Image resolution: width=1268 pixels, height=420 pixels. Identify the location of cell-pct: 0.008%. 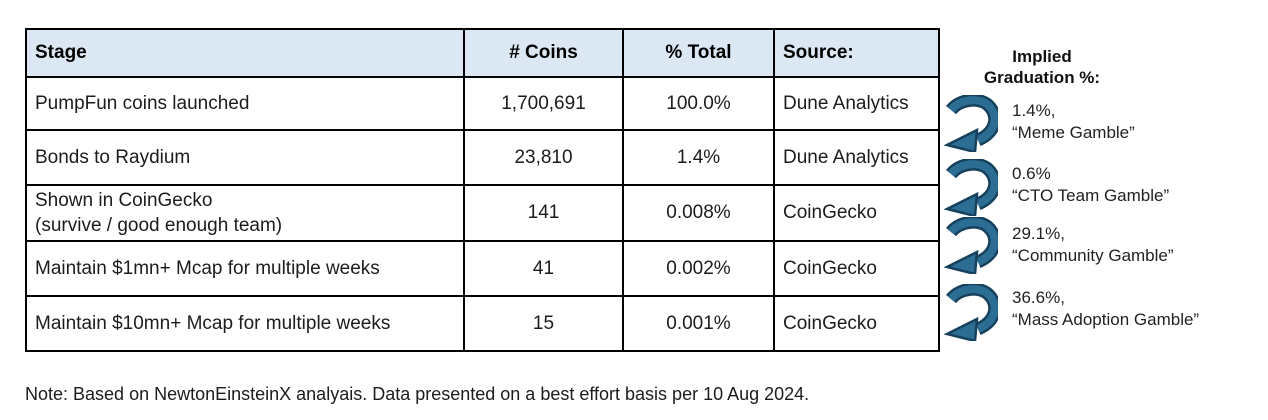
(698, 213).